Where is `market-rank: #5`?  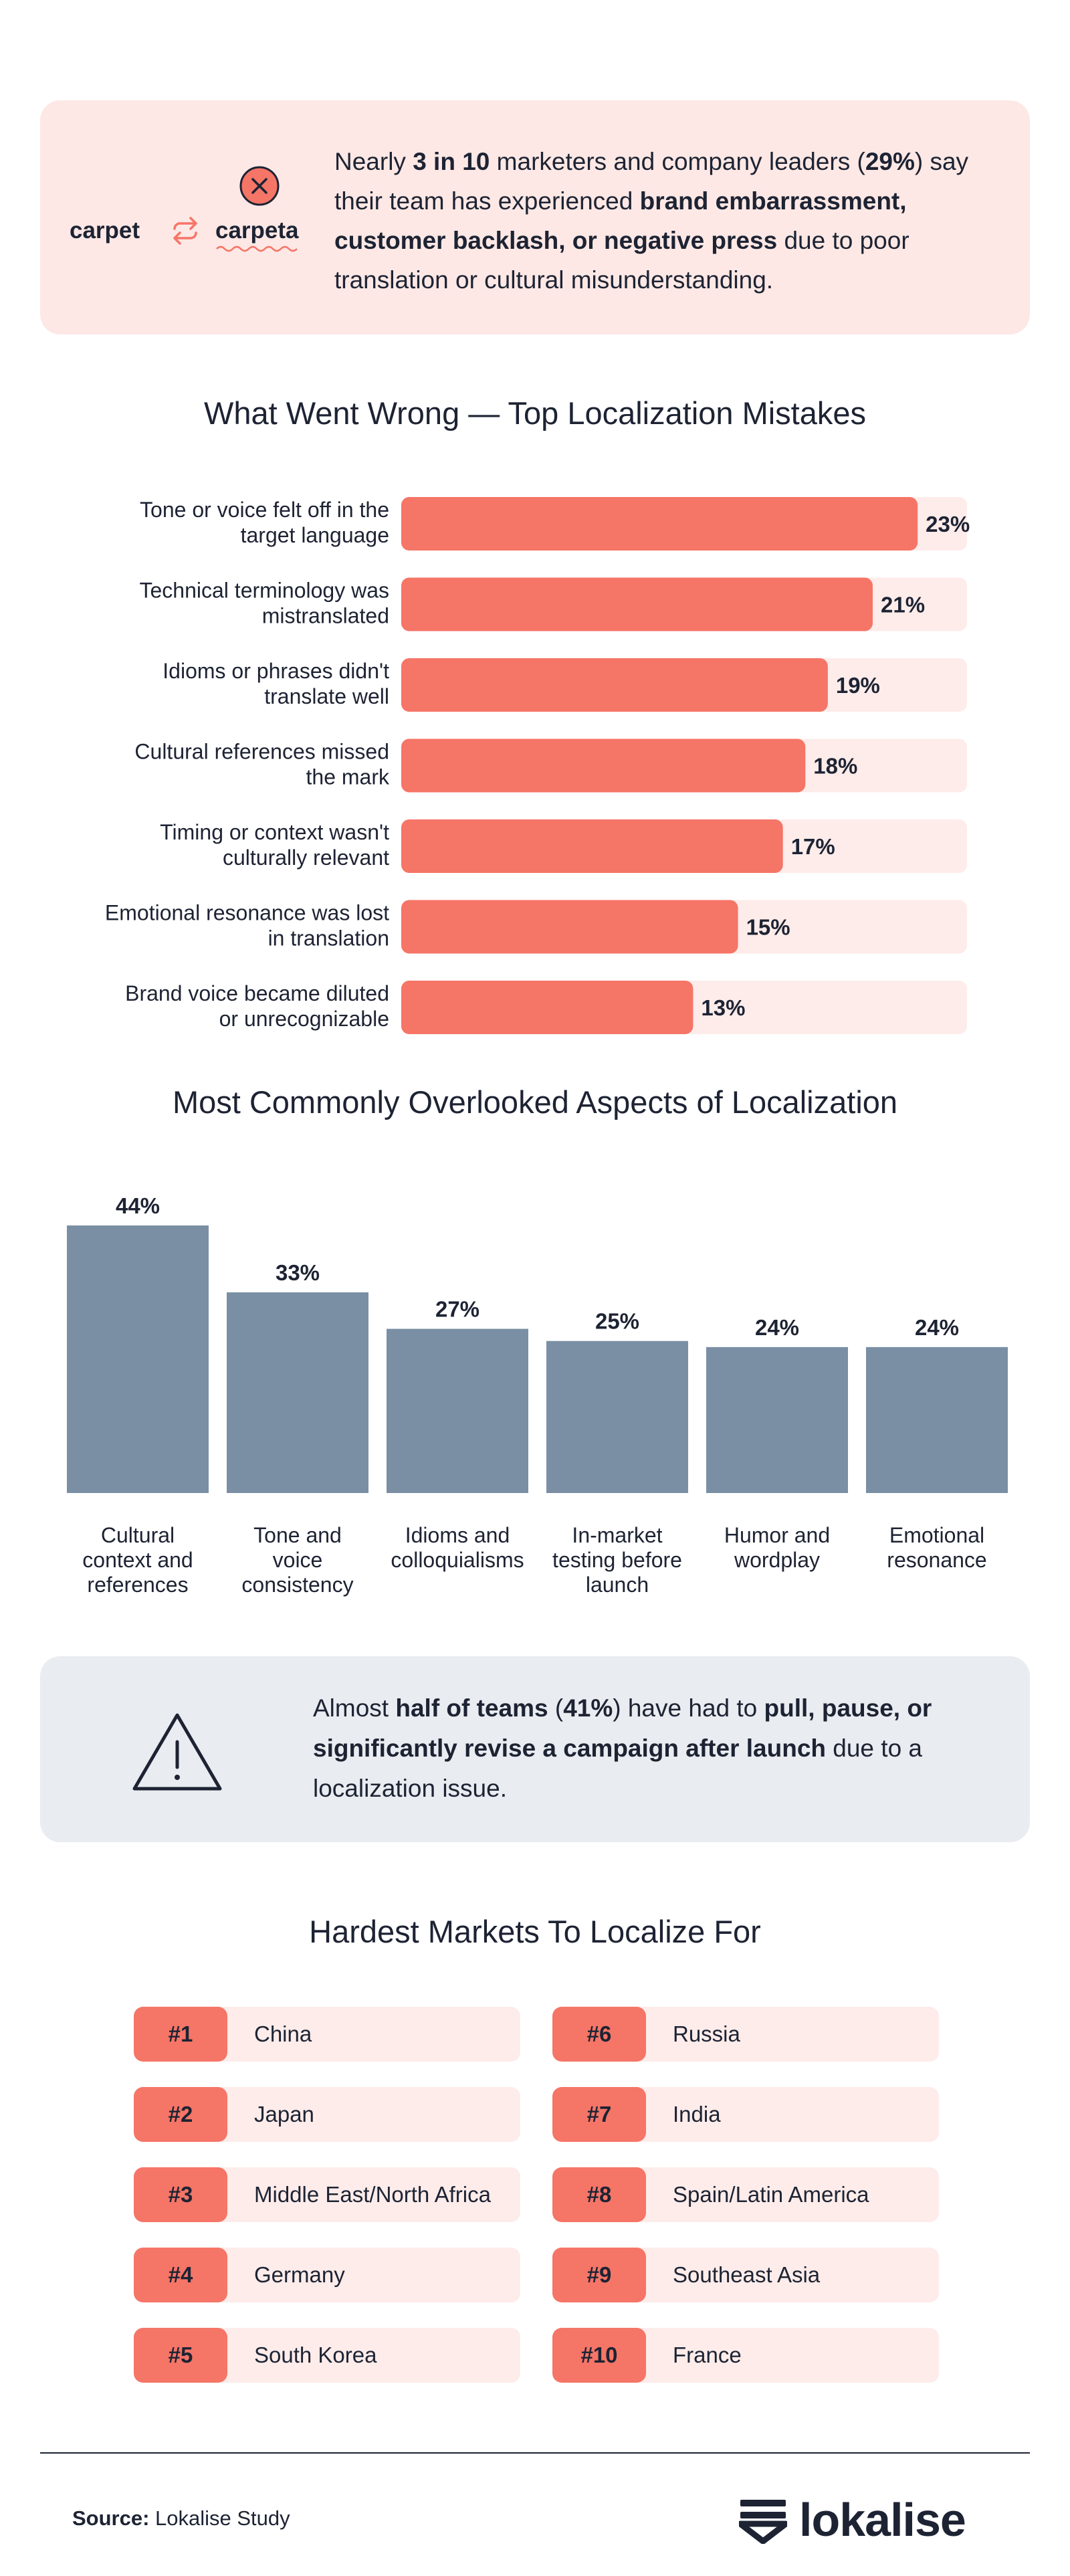 market-rank: #5 is located at coordinates (180, 2355).